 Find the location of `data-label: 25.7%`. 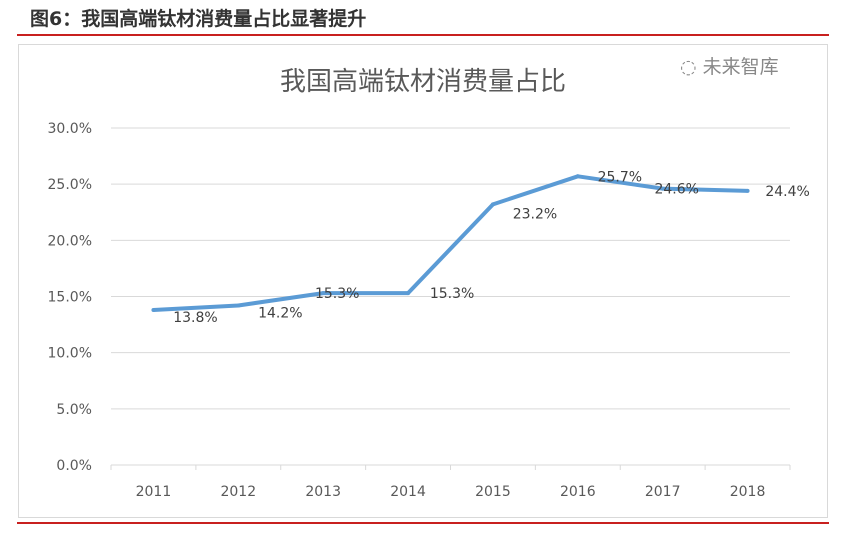

data-label: 25.7% is located at coordinates (620, 177).